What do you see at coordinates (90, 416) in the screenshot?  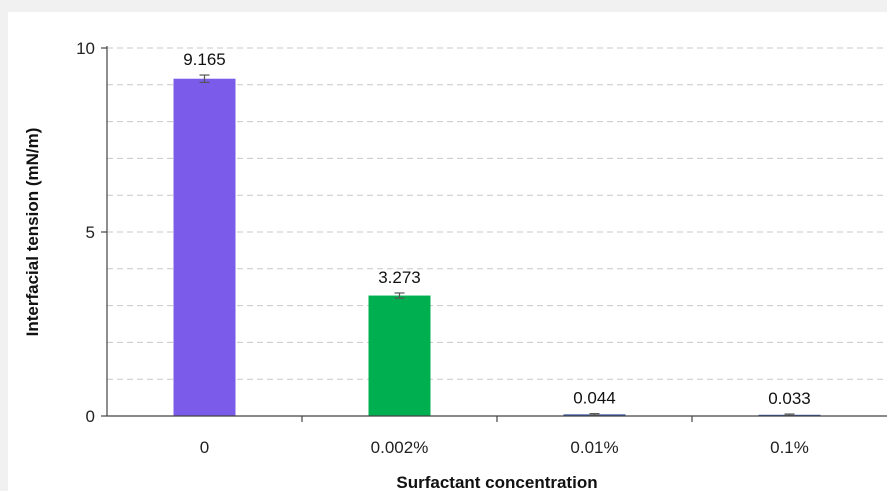 I see `y-tick-label: 0` at bounding box center [90, 416].